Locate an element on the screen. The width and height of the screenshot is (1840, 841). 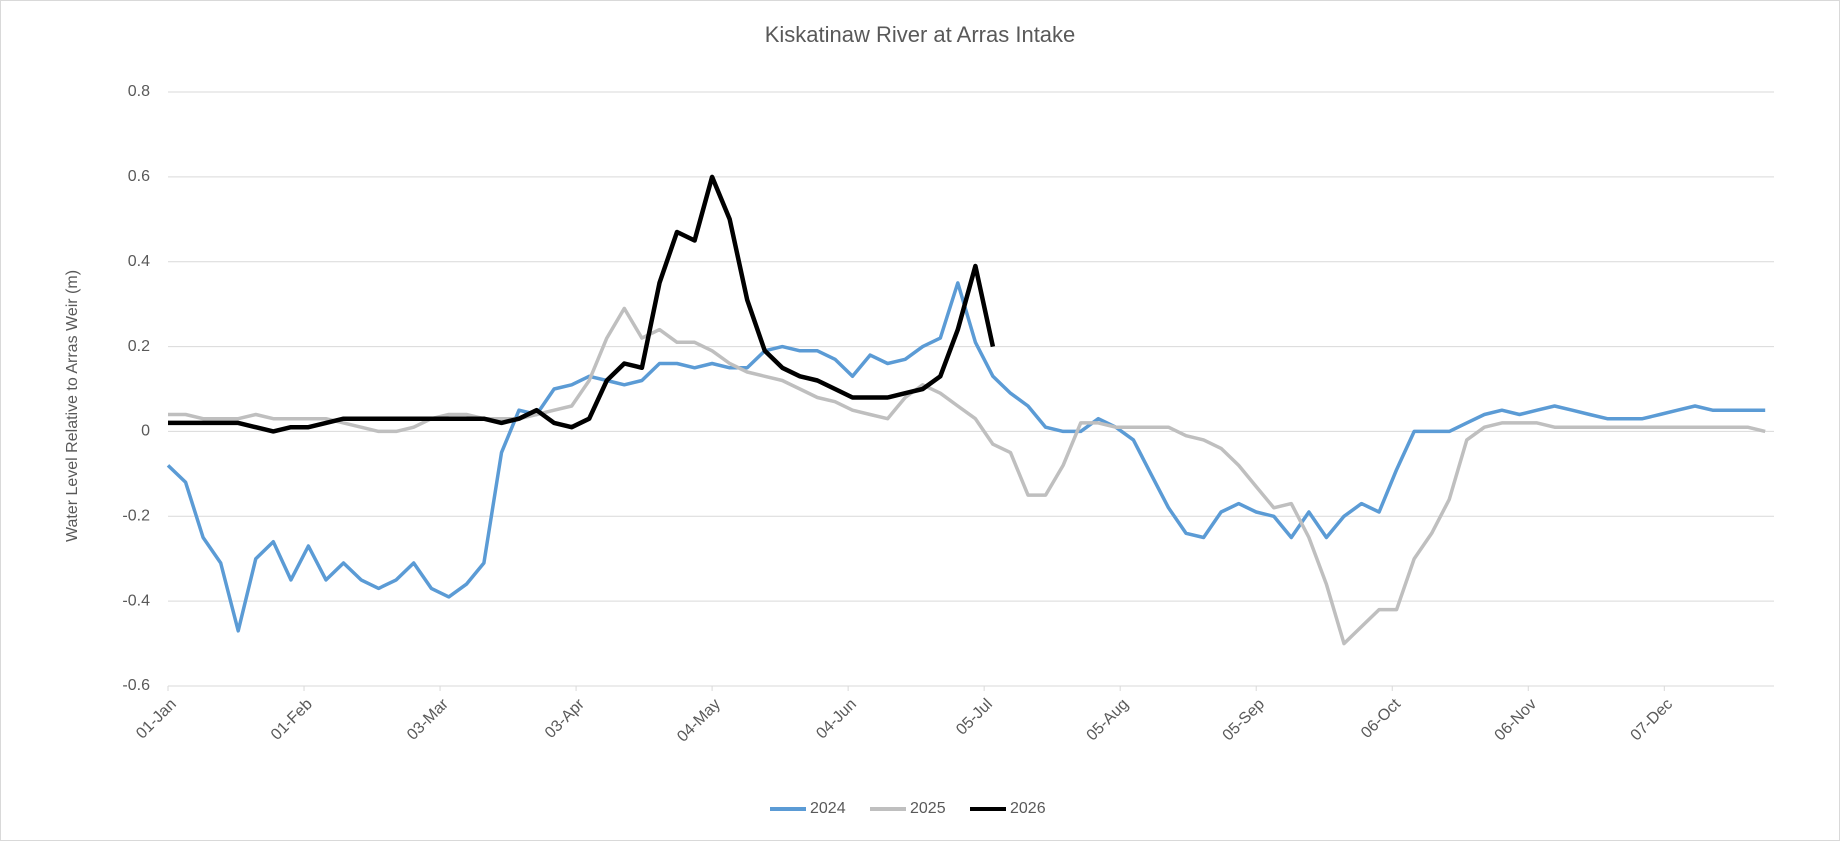
y-tick-label: 0.6 is located at coordinates (139, 176).